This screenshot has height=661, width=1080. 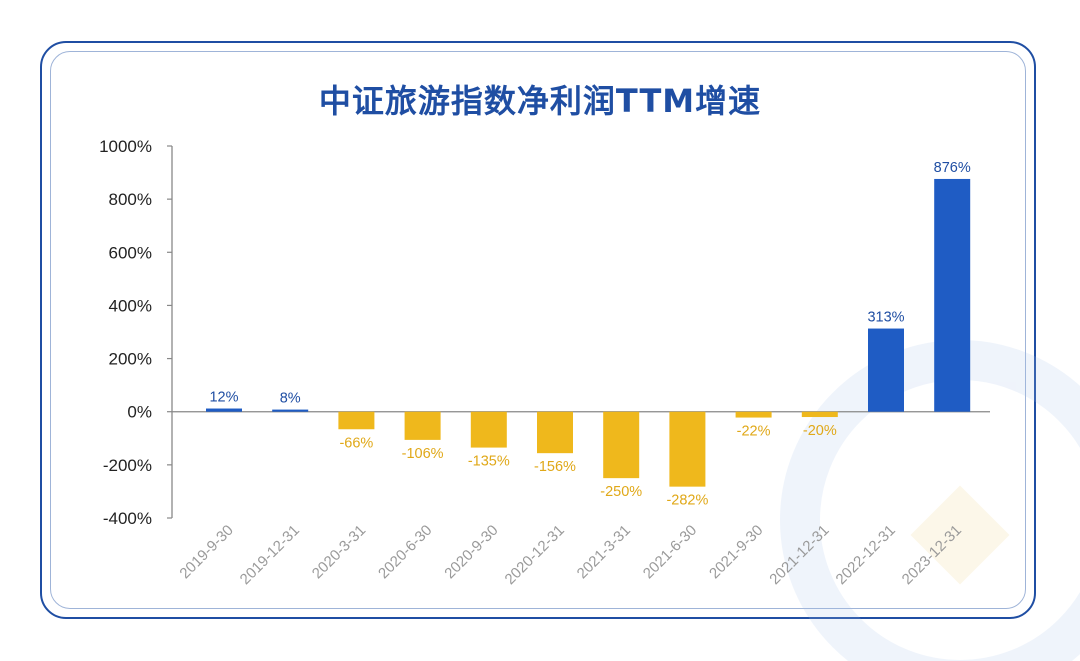 What do you see at coordinates (540, 101) in the screenshot?
I see `chart-title: 中证旅游指数净利润TTM增速` at bounding box center [540, 101].